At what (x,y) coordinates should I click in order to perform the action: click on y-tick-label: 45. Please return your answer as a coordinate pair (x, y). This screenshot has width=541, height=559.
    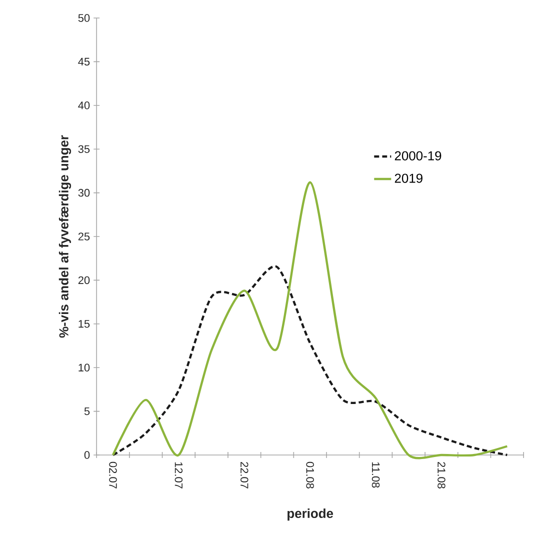
    Looking at the image, I should click on (84, 62).